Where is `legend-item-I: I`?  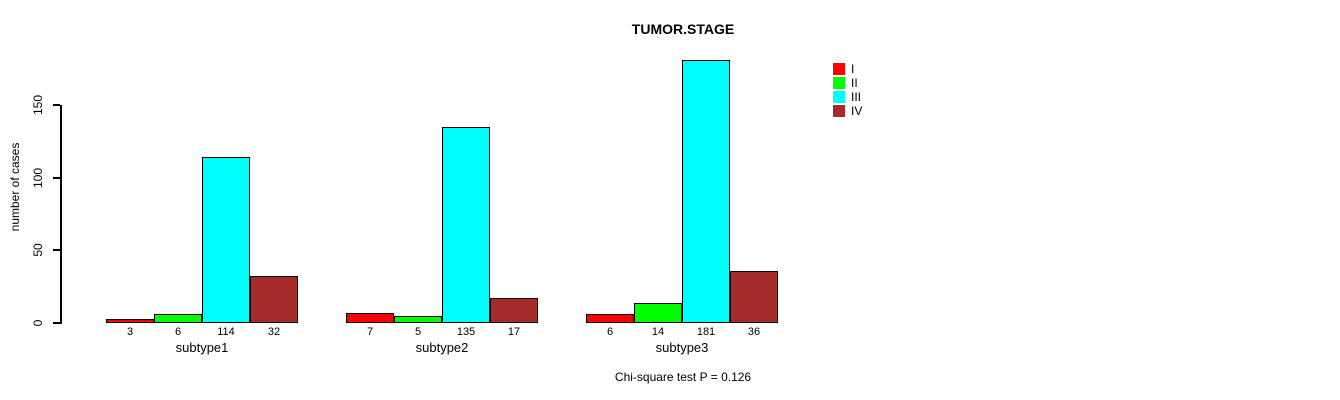 legend-item-I: I is located at coordinates (847, 69).